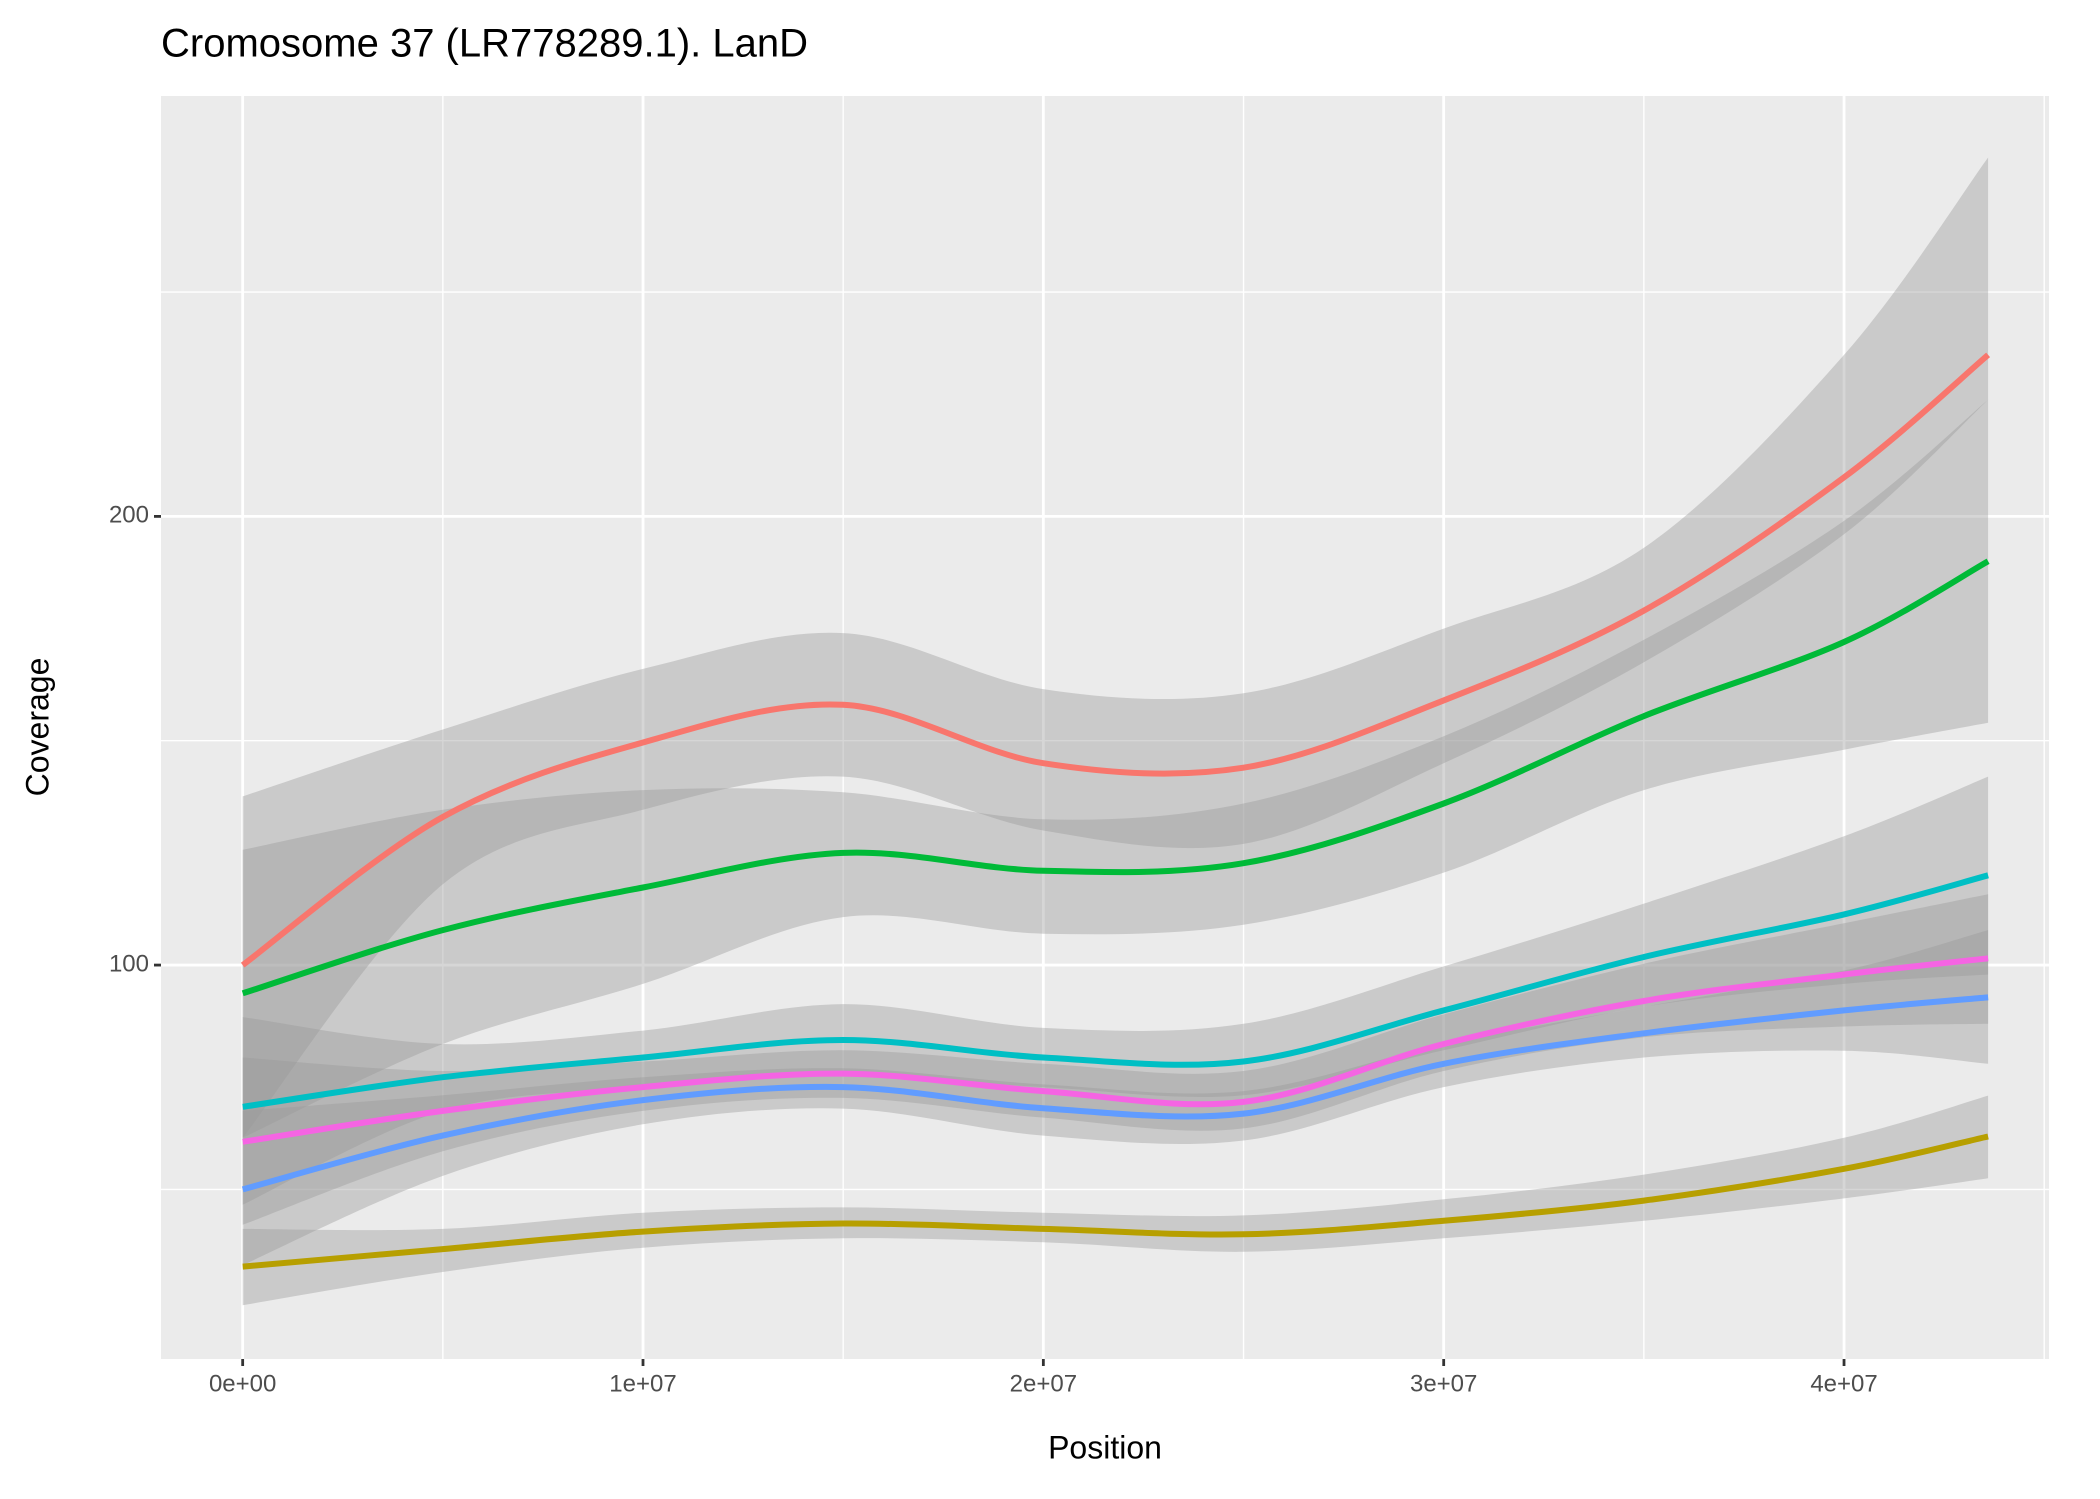  Describe the element at coordinates (129, 515) in the screenshot. I see `y-tick-label: 200` at that location.